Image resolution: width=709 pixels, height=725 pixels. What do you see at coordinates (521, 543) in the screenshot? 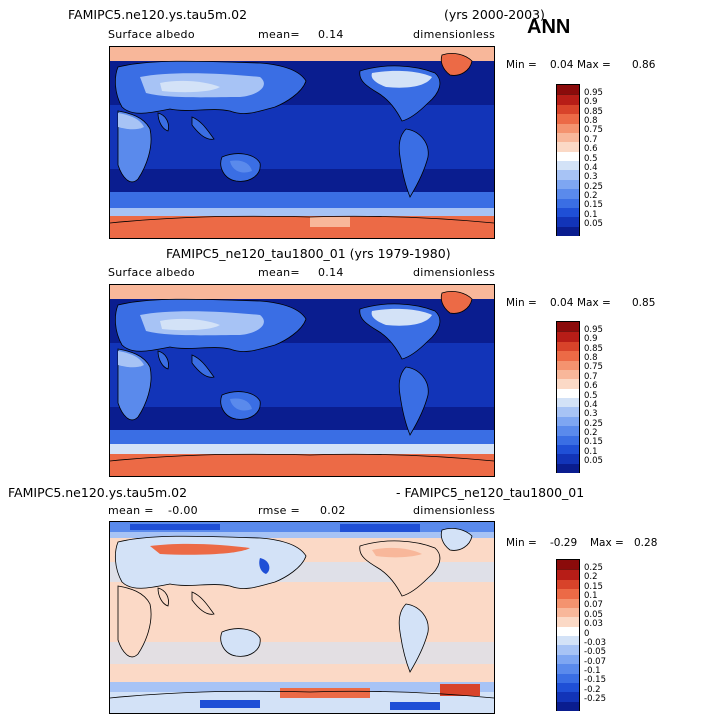
I see `panel3-min-label: Min =` at bounding box center [521, 543].